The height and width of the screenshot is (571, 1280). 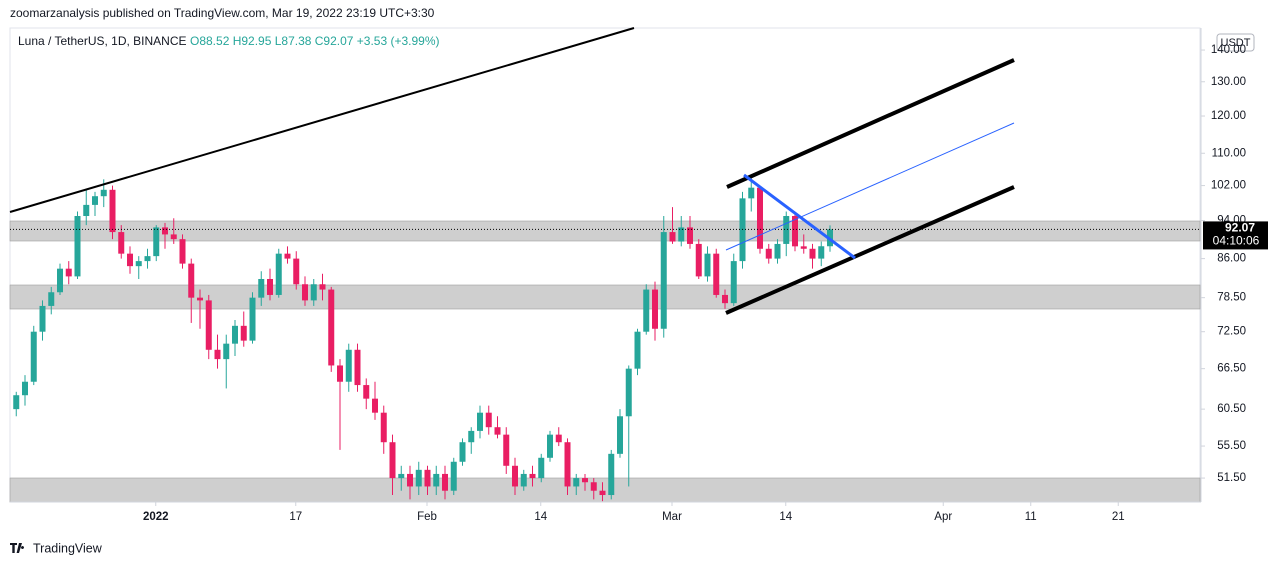 I want to click on y-tick-label: 110.00, so click(x=1229, y=153).